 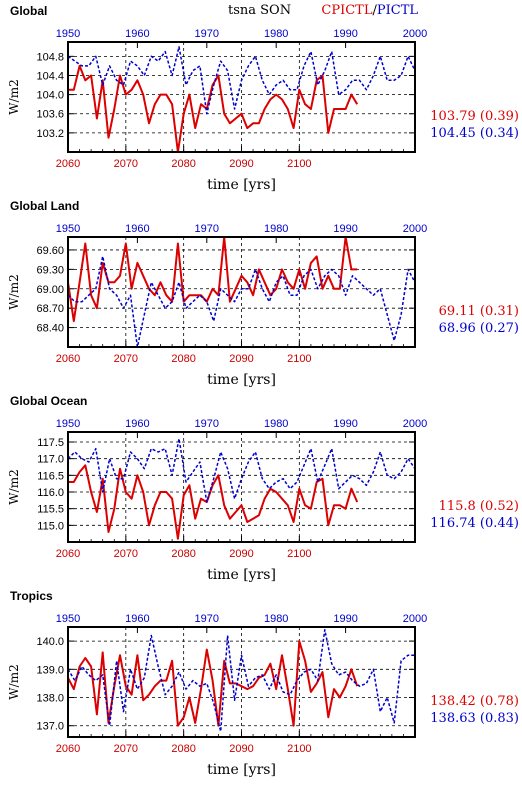 I want to click on panel-title: Tropics, so click(x=31, y=596).